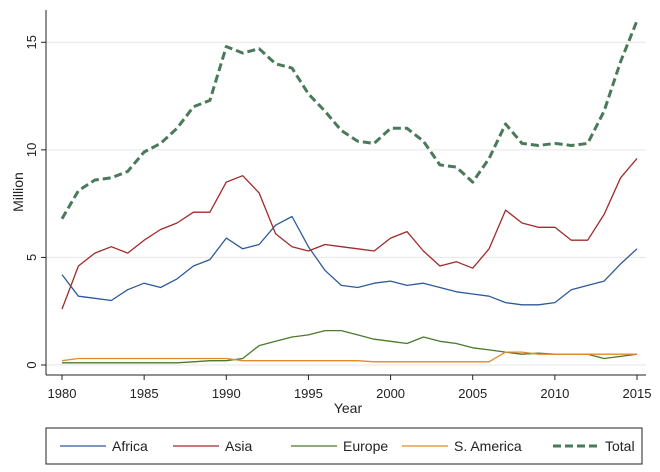  Describe the element at coordinates (620, 446) in the screenshot. I see `legend-label-total: Total` at that location.